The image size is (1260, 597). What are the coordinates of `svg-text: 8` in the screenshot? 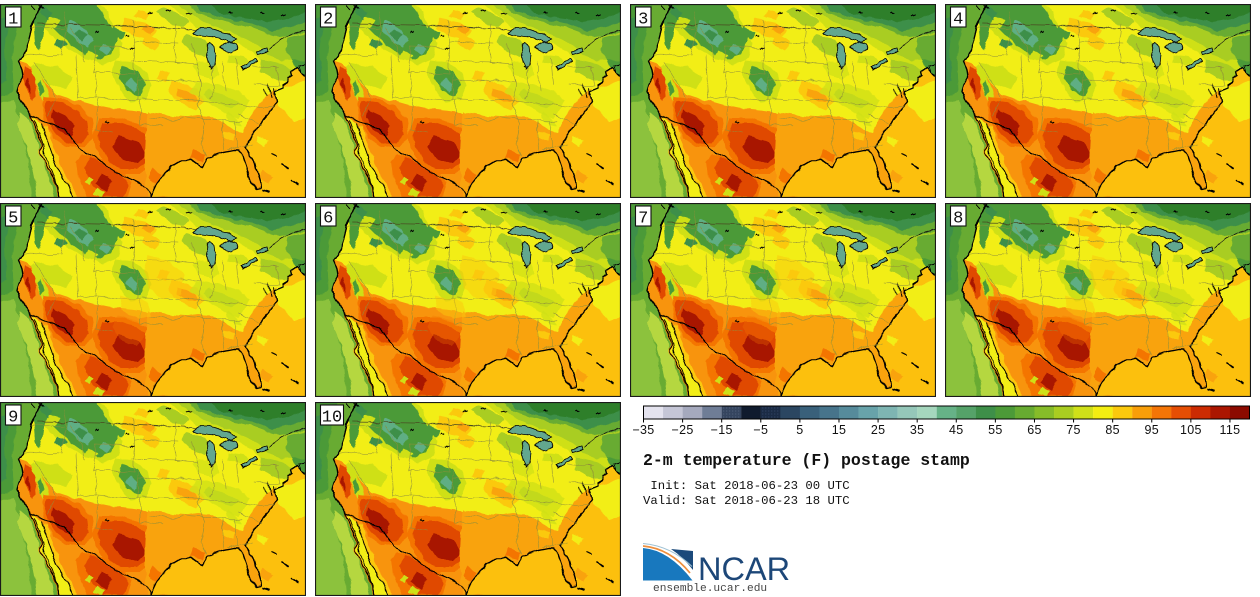 It's located at (958, 219).